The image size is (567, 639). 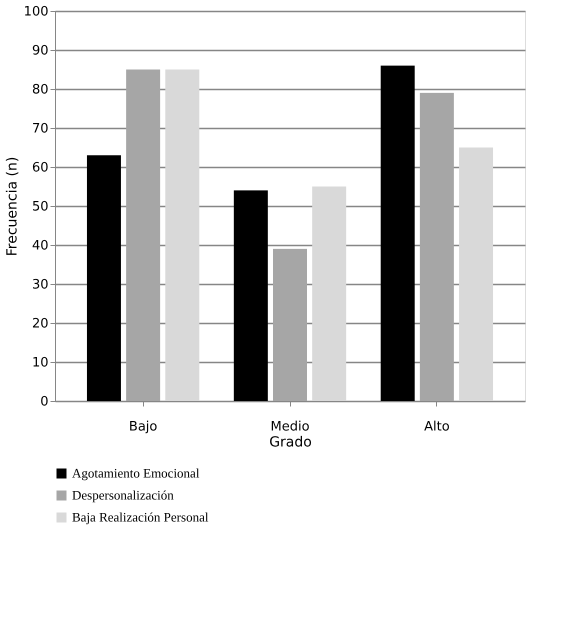 I want to click on y-tick-label: 0, so click(x=44, y=402).